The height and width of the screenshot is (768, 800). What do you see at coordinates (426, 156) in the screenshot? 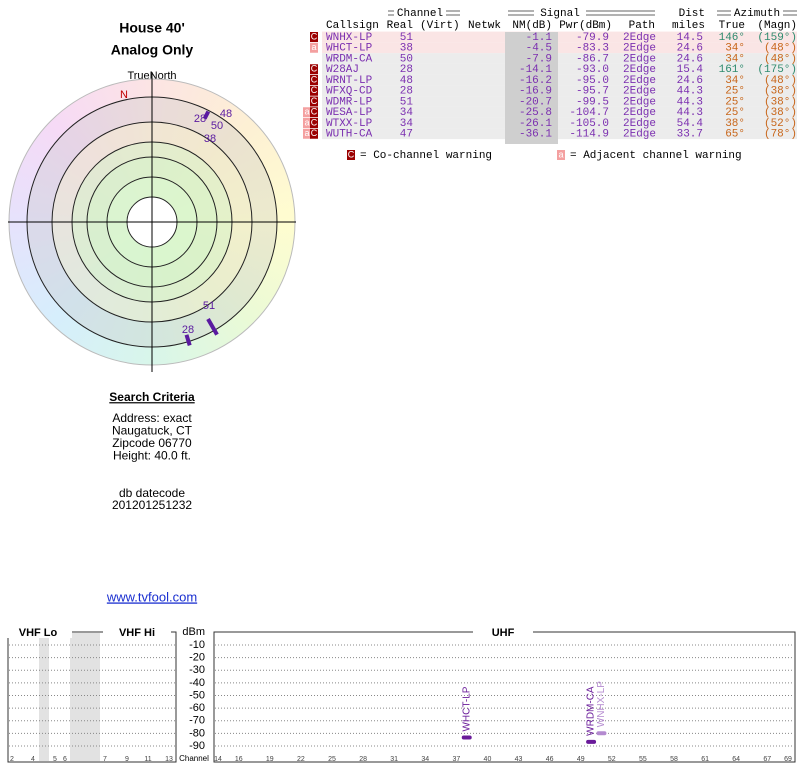
I see `legend-text: = Co-channel warning` at bounding box center [426, 156].